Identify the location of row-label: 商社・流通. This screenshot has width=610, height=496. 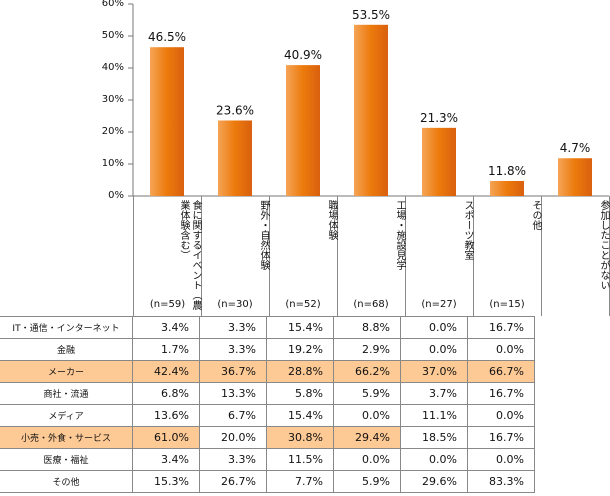
(66, 393).